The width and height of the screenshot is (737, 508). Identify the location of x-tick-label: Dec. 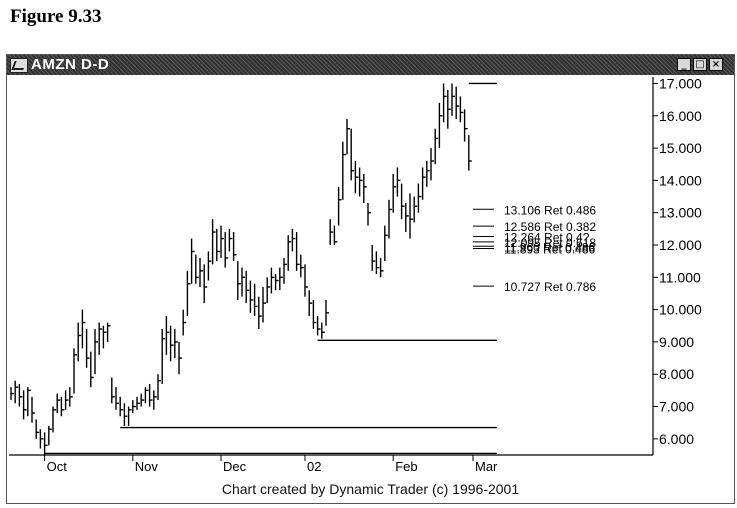
(235, 466).